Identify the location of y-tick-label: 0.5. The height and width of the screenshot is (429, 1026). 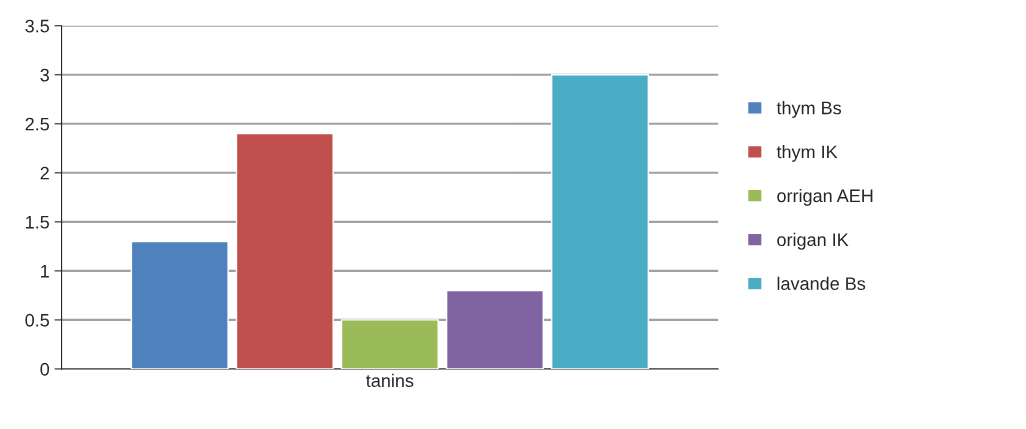
(37, 320).